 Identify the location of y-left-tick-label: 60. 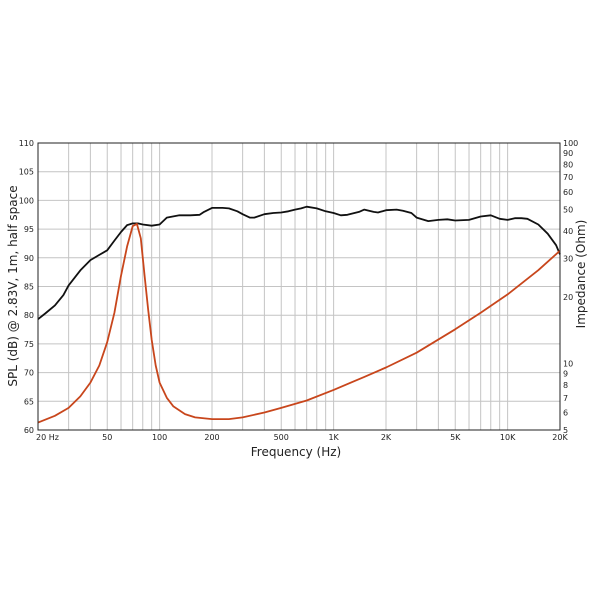
(29, 430).